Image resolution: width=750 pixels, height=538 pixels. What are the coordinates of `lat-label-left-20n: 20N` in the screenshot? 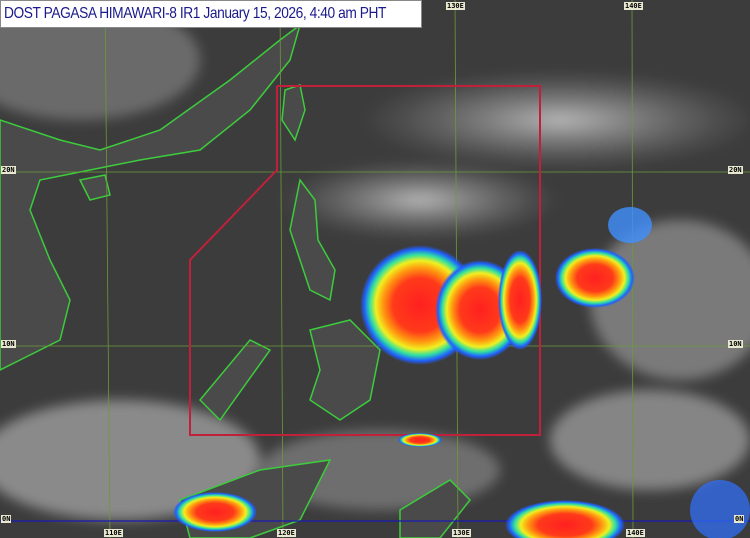 It's located at (8, 170).